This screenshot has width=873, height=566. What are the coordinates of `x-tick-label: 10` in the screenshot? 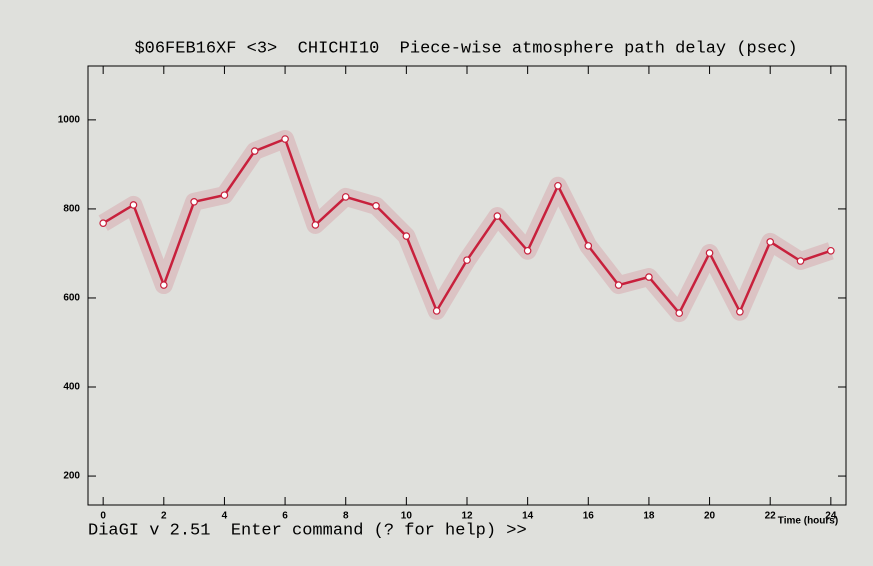 It's located at (407, 516).